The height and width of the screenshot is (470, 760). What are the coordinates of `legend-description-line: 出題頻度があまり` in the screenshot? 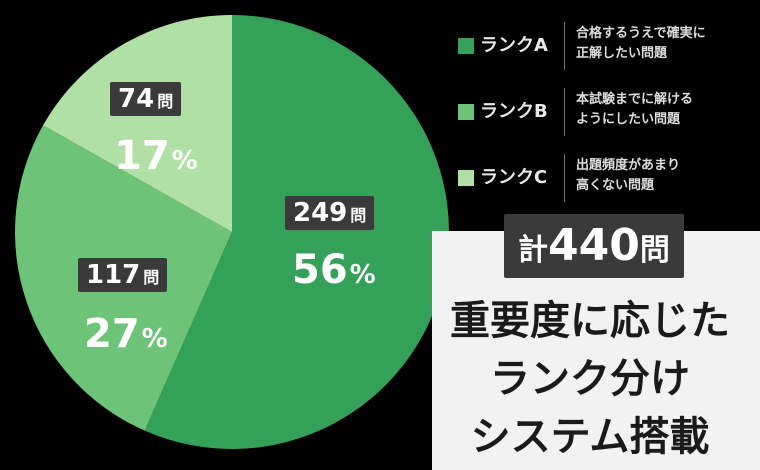 It's located at (628, 165).